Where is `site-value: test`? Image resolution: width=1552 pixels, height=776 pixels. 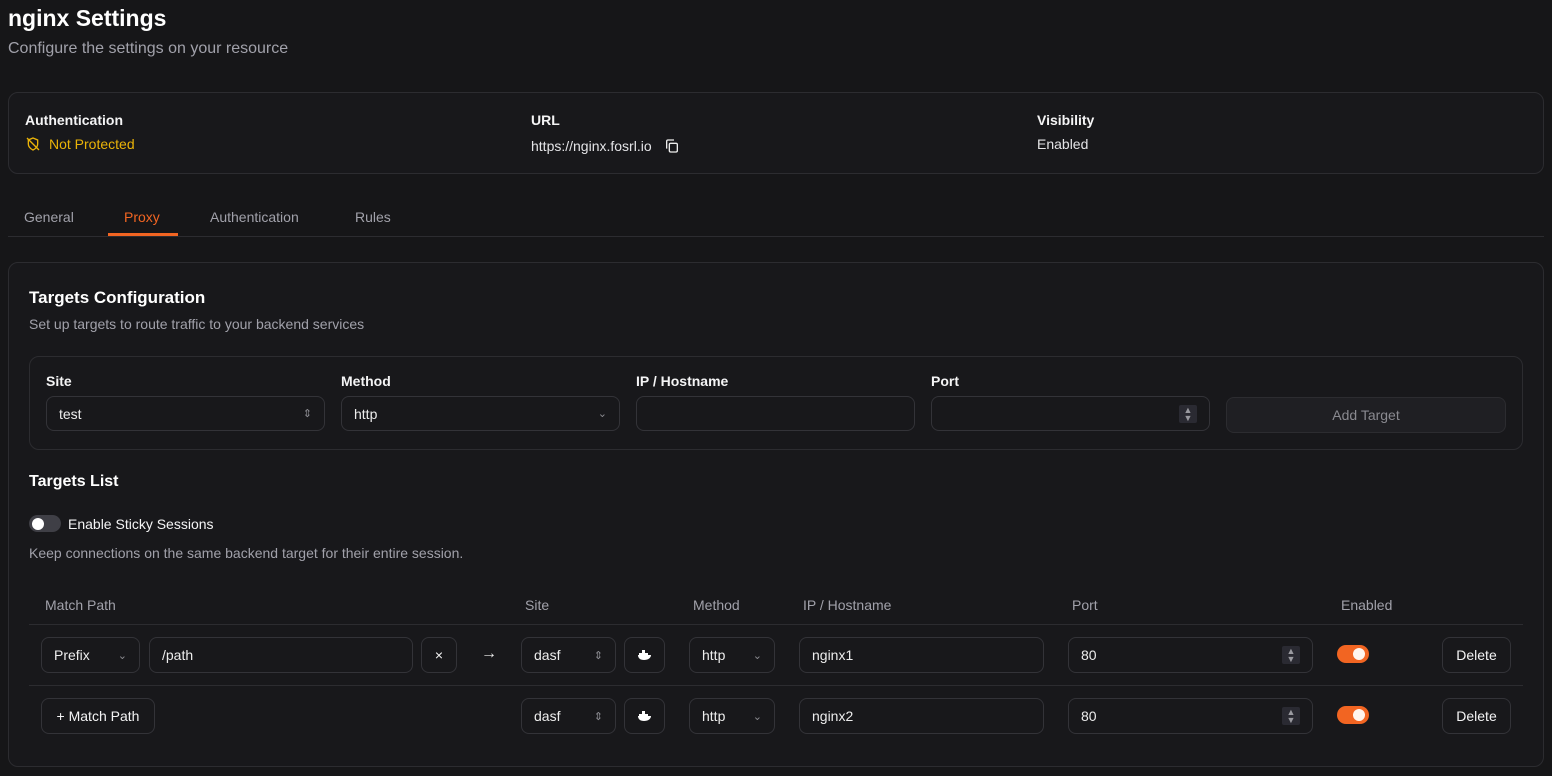
site-value: test is located at coordinates (70, 413).